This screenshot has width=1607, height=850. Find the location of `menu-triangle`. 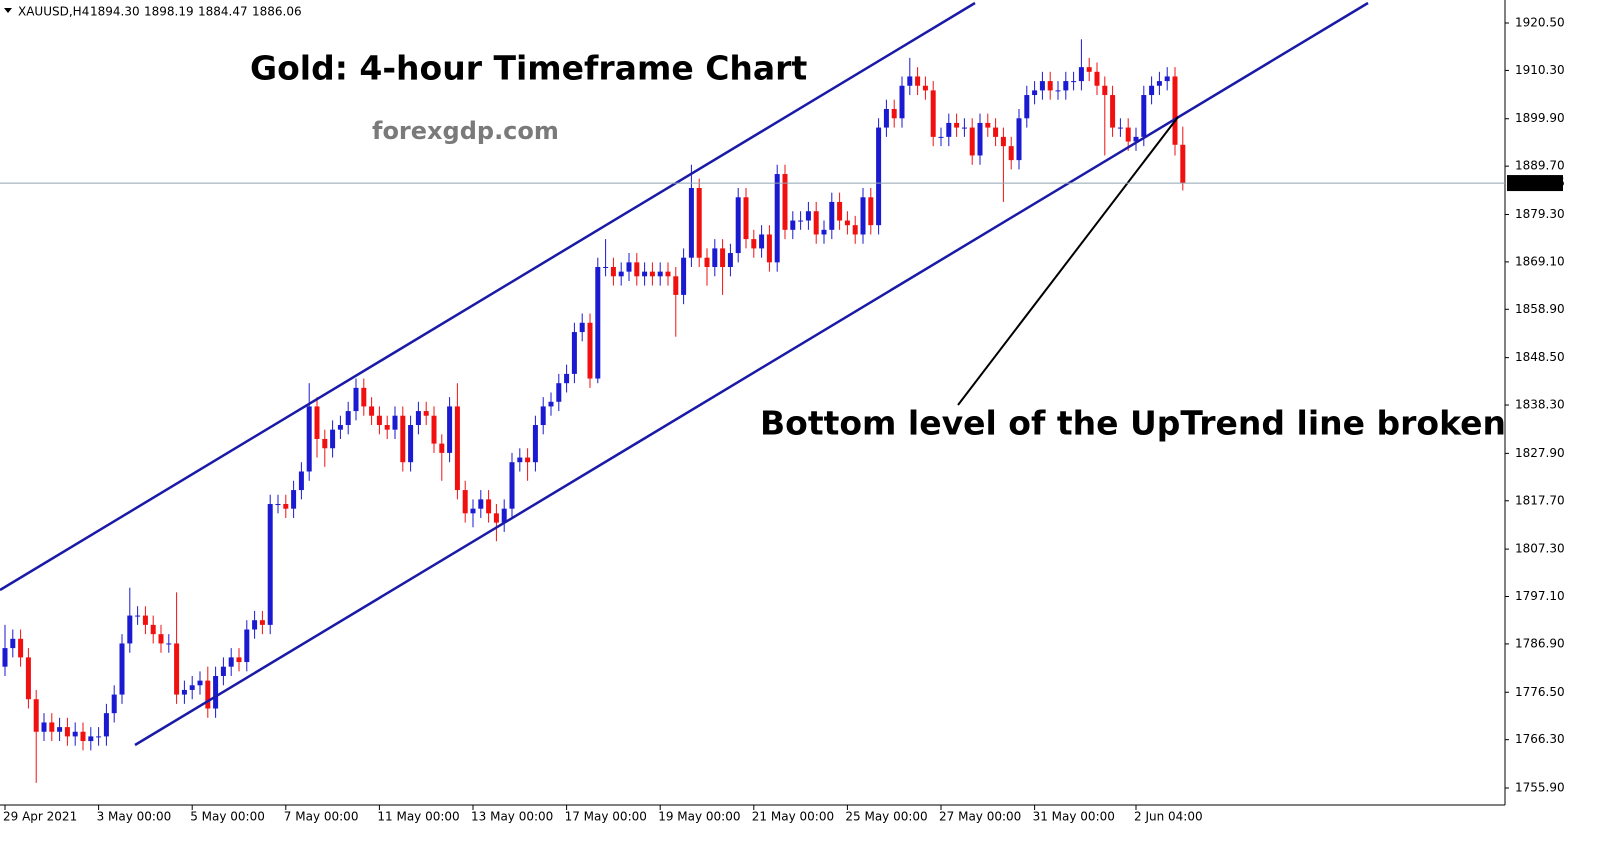

menu-triangle is located at coordinates (8, 10).